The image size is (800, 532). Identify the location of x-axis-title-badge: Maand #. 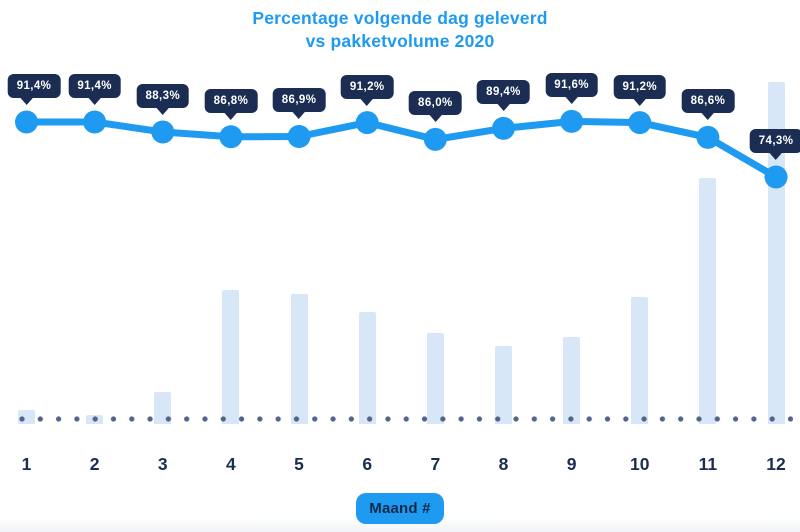
(400, 508).